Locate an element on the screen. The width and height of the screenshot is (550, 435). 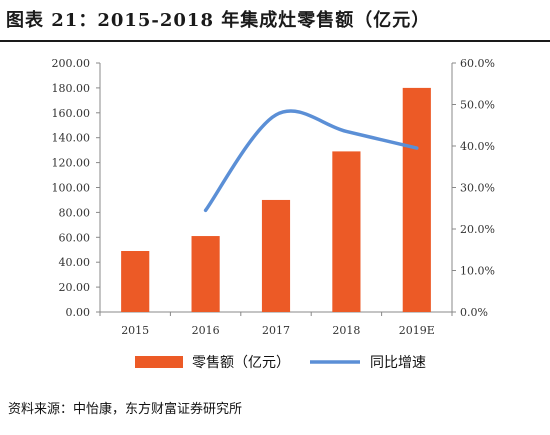
x-tick-label: 2018 is located at coordinates (346, 330).